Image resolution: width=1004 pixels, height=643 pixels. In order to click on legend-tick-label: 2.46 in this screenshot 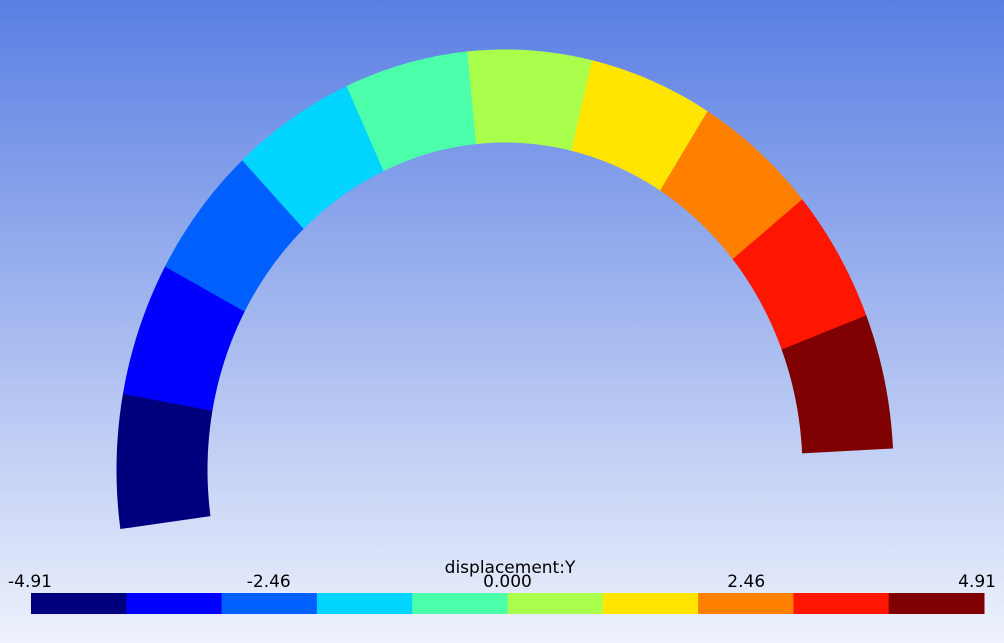, I will do `click(746, 582)`.